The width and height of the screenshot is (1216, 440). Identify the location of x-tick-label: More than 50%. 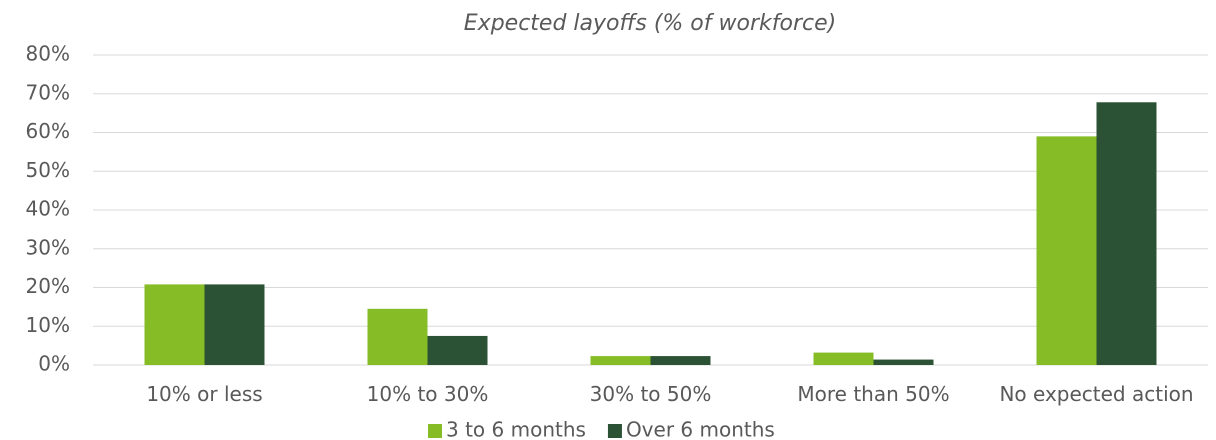
(873, 394).